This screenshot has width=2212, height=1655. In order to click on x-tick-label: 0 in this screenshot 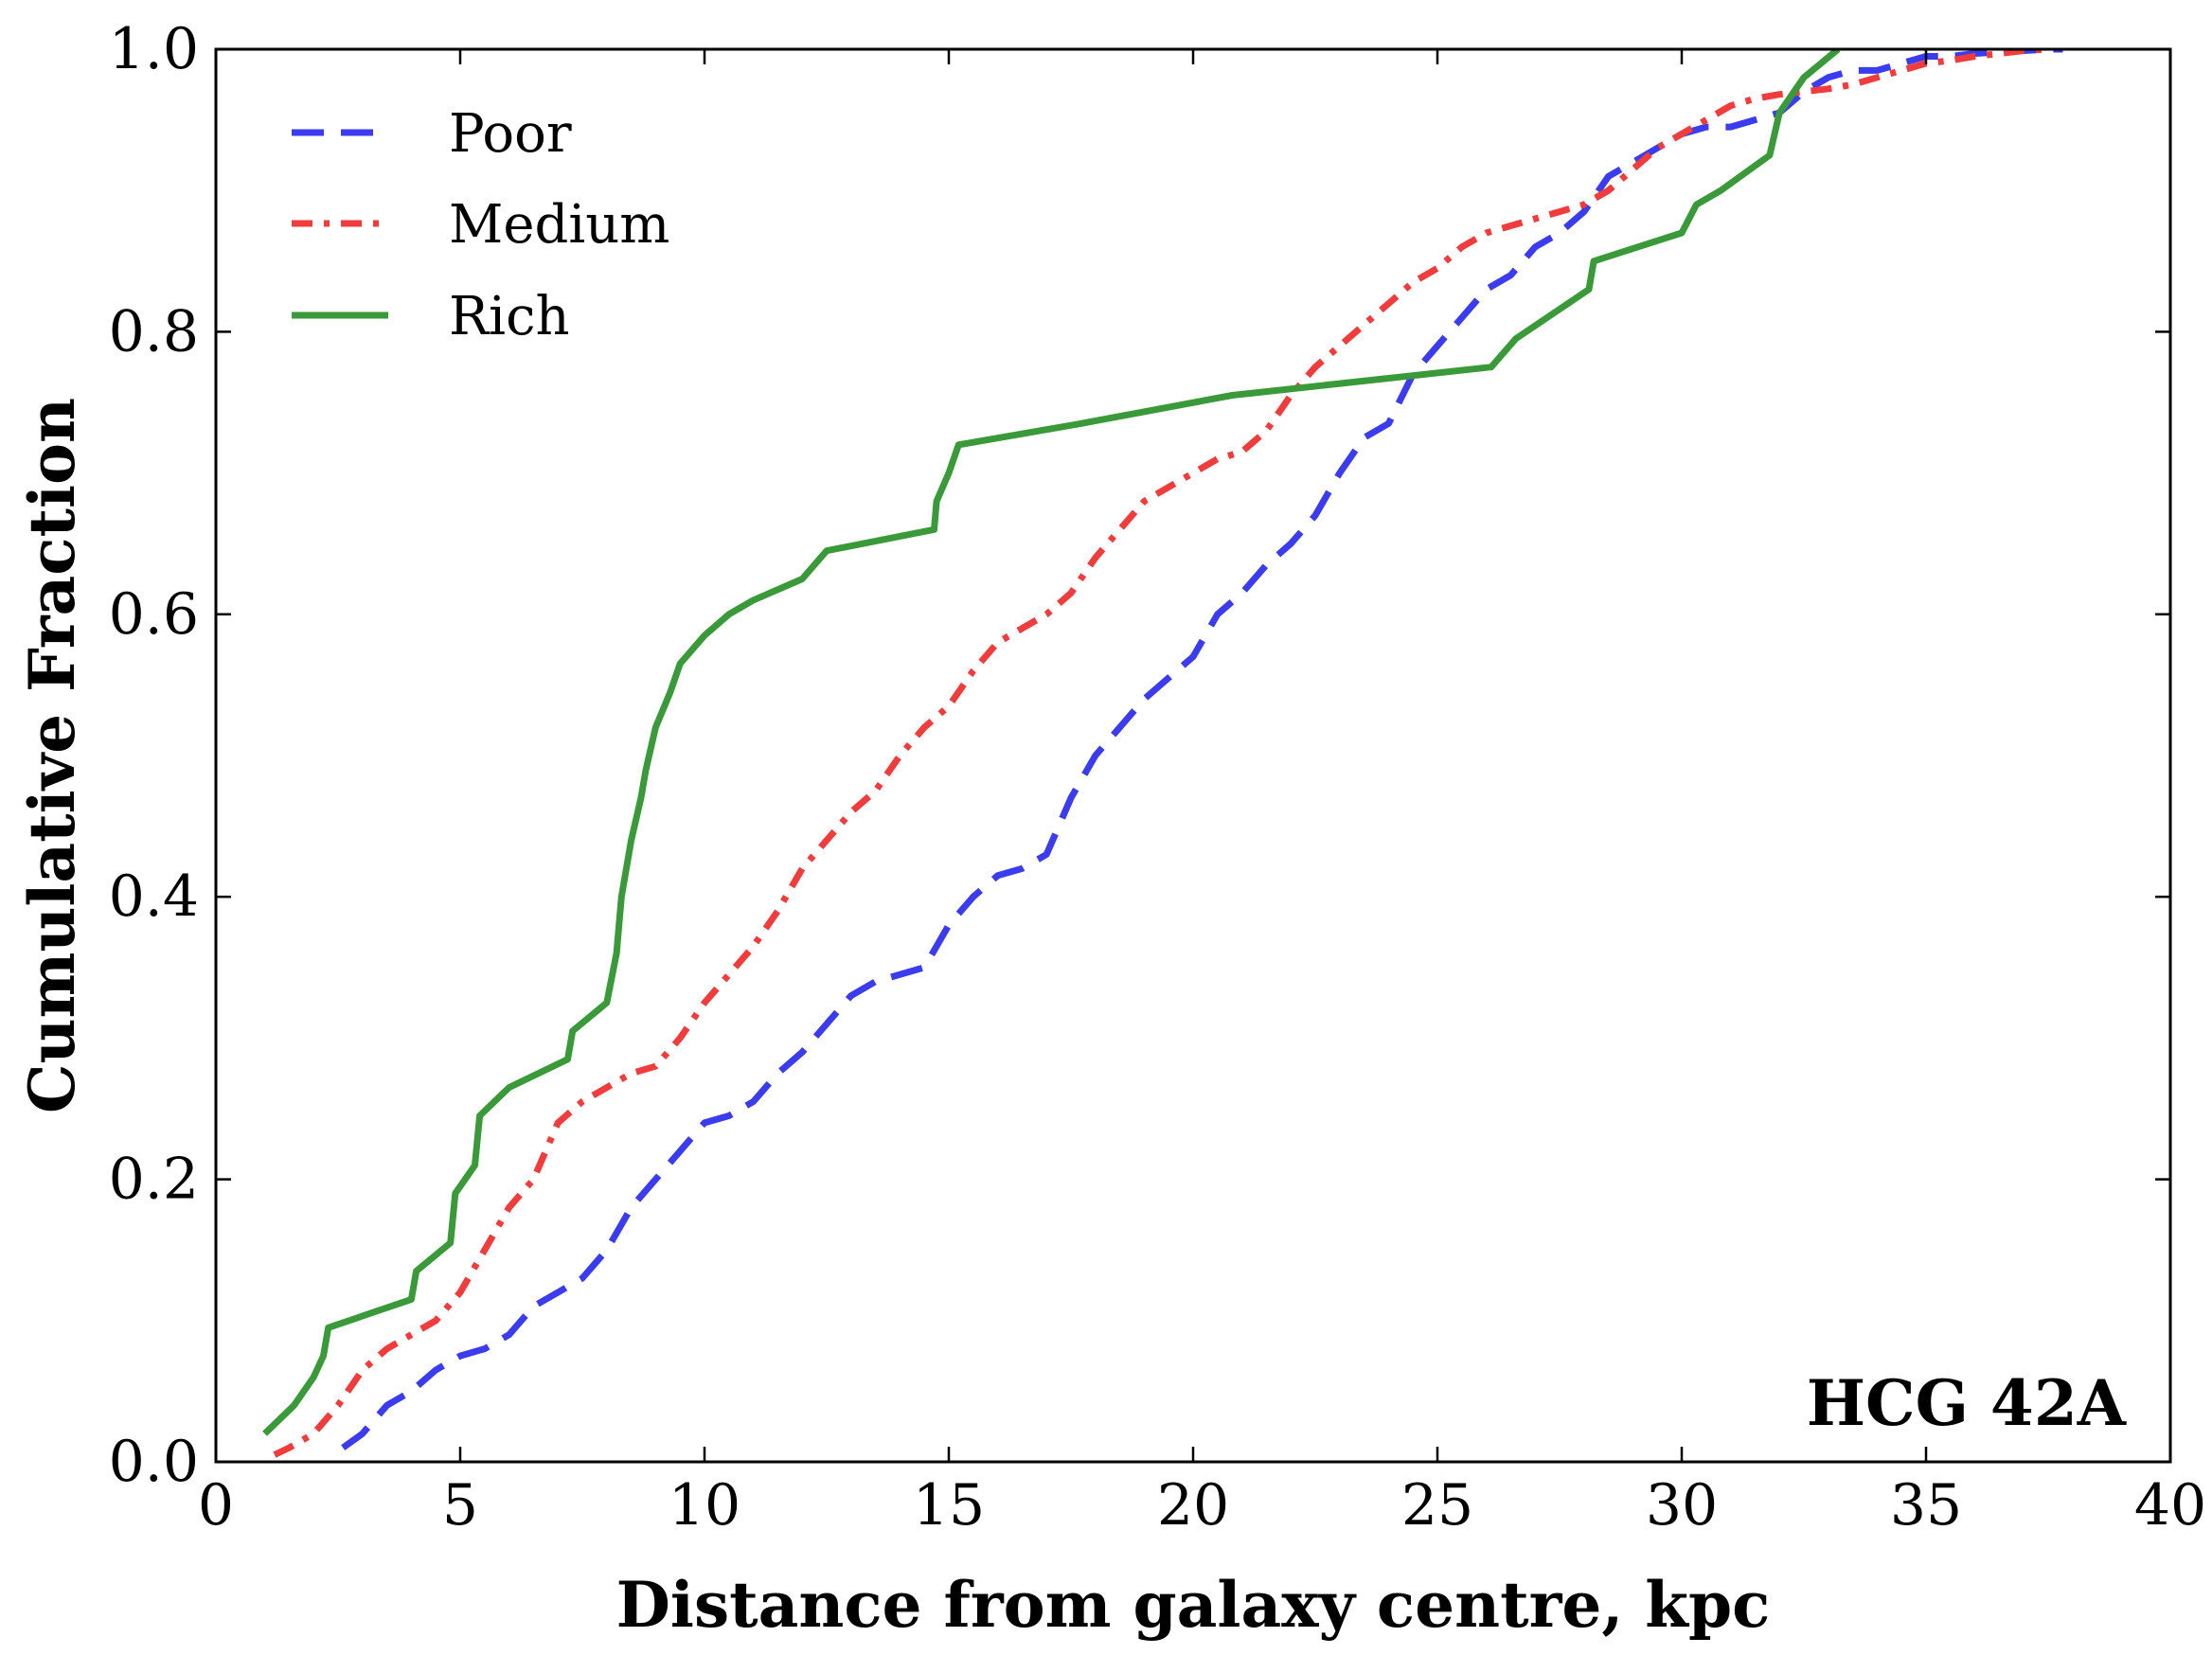, I will do `click(216, 1505)`.